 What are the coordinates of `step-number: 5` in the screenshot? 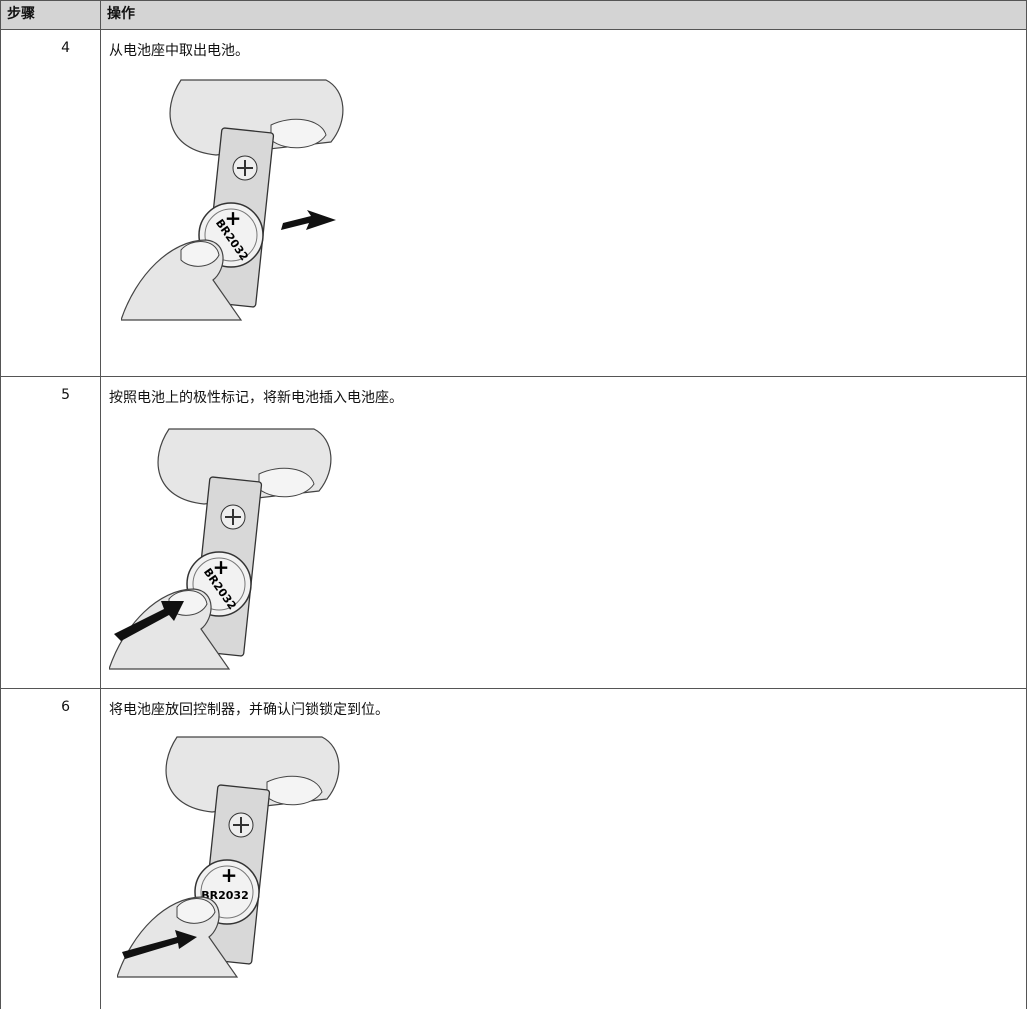 It's located at (50, 532).